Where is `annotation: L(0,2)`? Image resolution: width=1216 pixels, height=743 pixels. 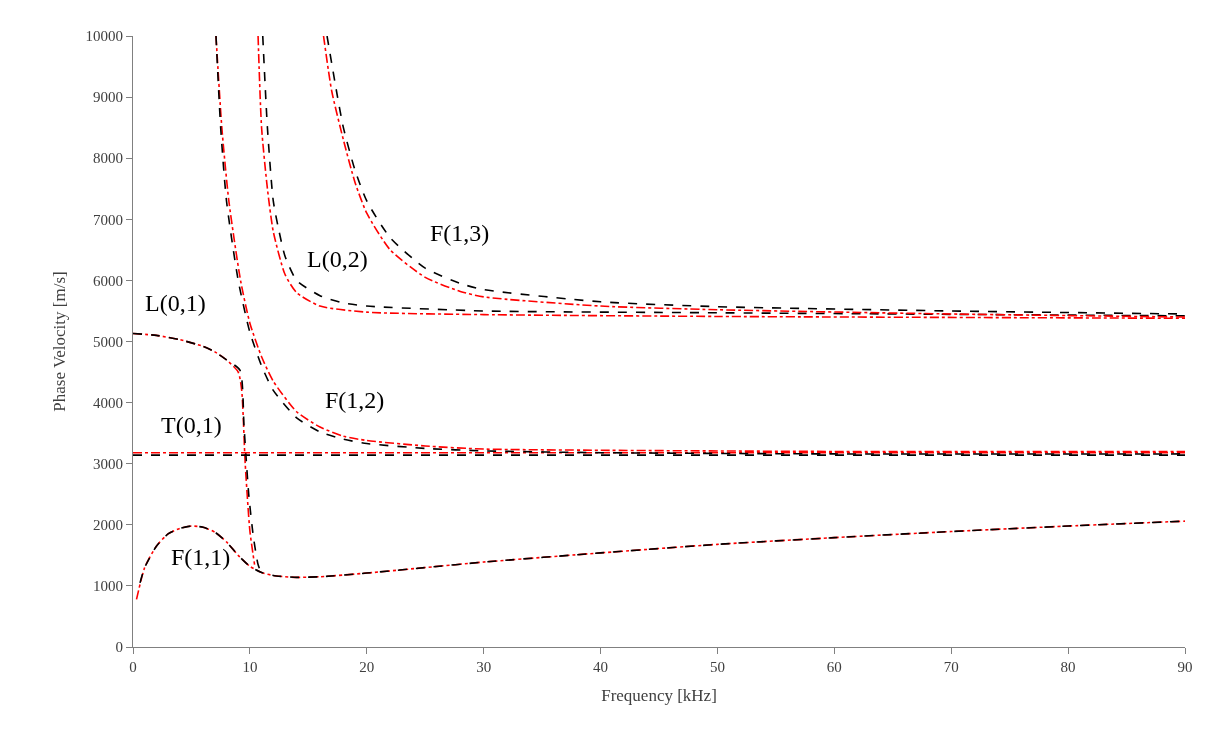
annotation: L(0,2) is located at coordinates (337, 259).